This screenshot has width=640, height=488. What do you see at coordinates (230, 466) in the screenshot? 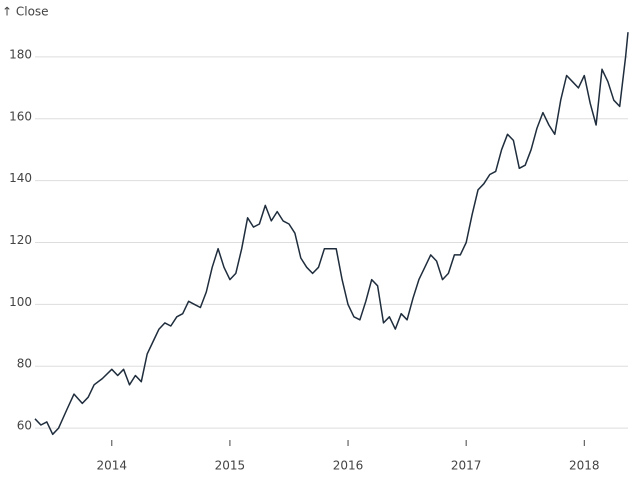
I see `x-tick-label: 2015` at bounding box center [230, 466].